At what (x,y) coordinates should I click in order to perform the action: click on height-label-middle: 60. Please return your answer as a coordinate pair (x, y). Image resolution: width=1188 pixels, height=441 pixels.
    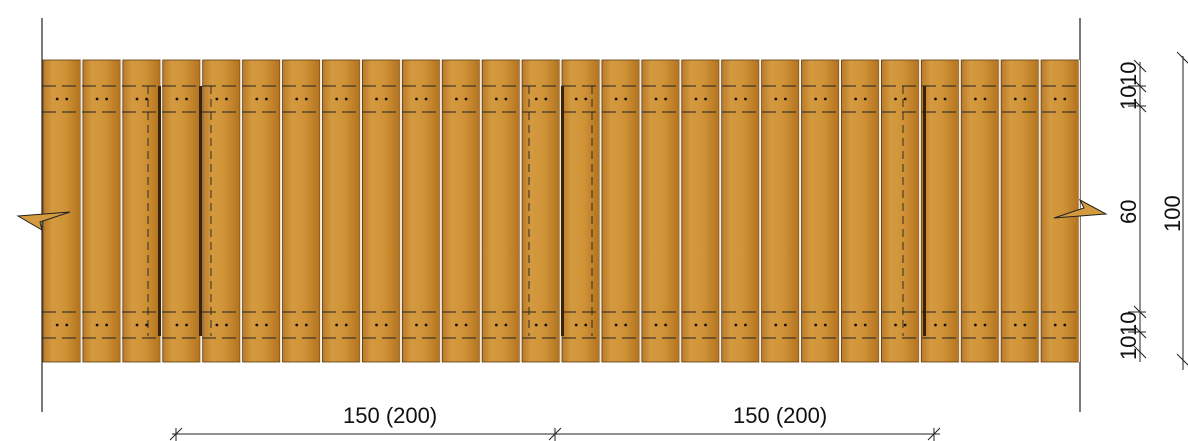
    Looking at the image, I should click on (1128, 212).